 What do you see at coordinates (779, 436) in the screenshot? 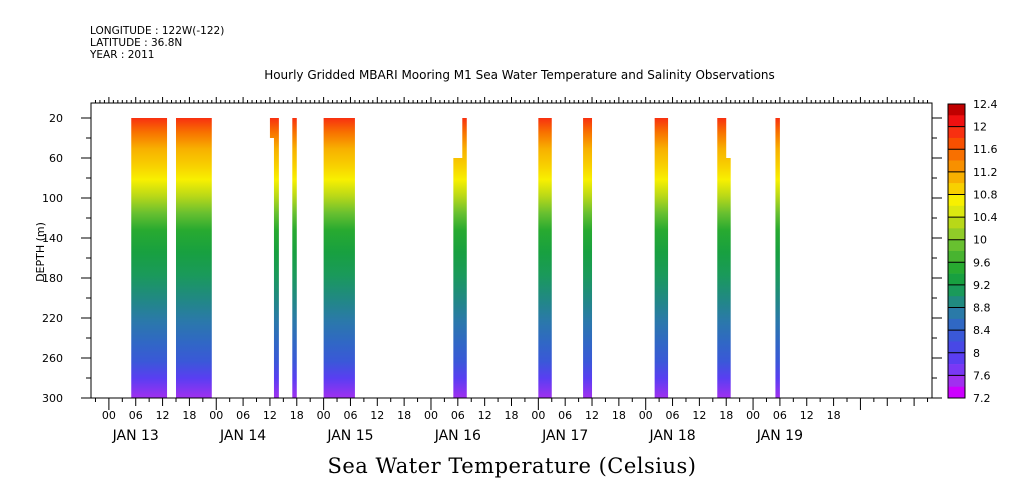
I see `x-day-label: JAN 19` at bounding box center [779, 436].